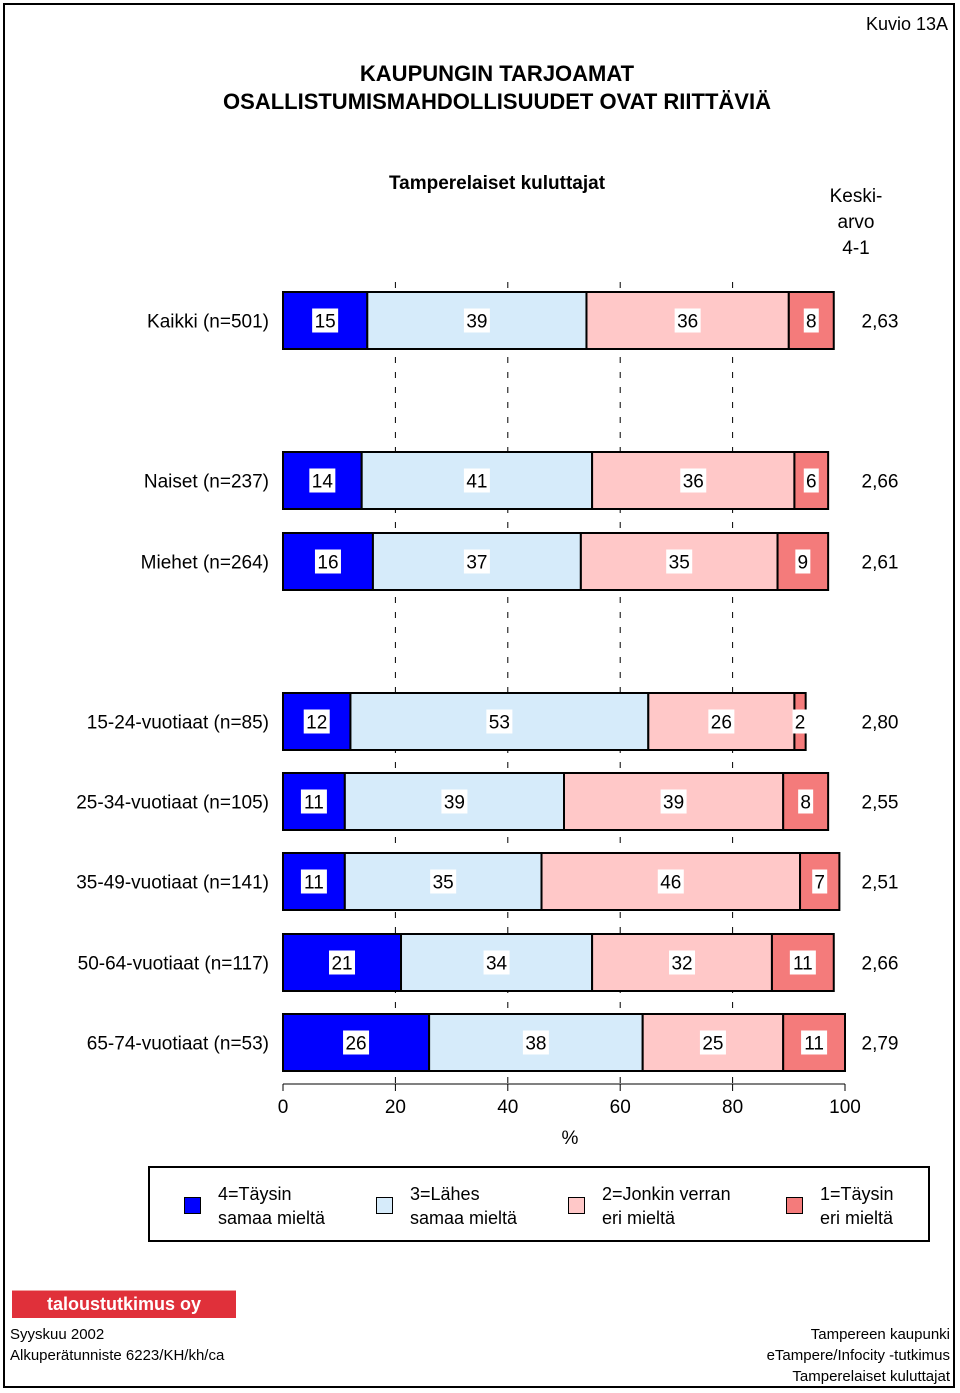  What do you see at coordinates (507, 1107) in the screenshot?
I see `x-tick-label: 40` at bounding box center [507, 1107].